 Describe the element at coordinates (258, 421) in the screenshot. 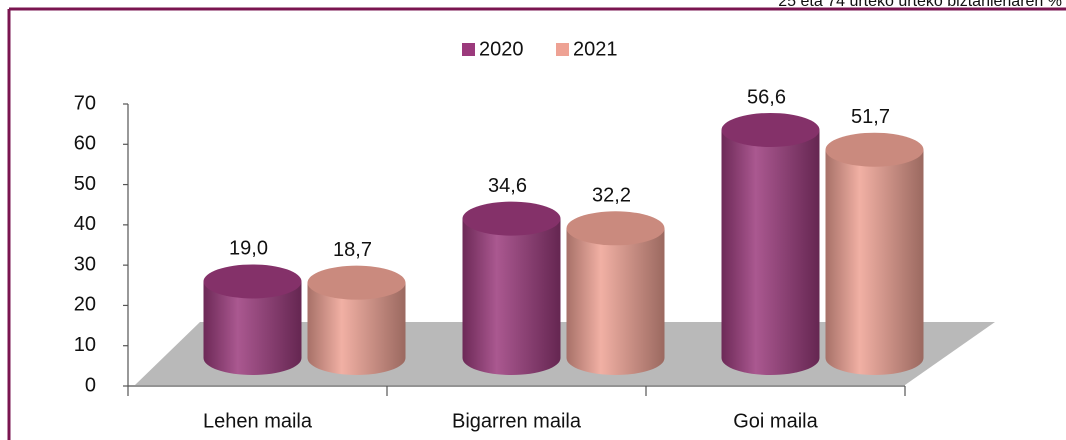

I see `x-tick-label: Lehen maila` at that location.